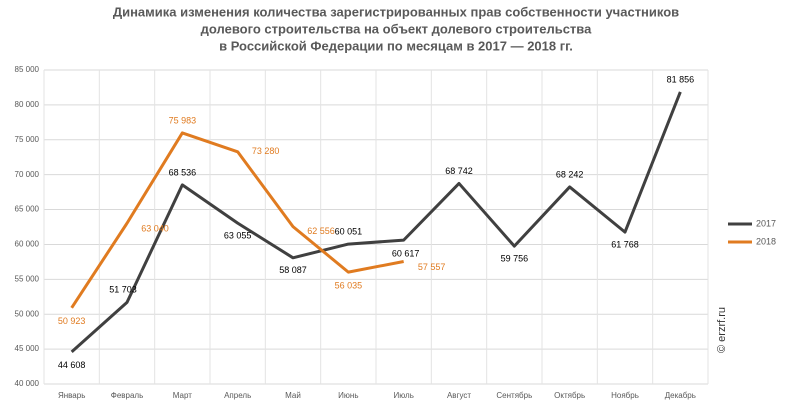 Image resolution: width=792 pixels, height=412 pixels. I want to click on data-label: 62 556, so click(321, 231).